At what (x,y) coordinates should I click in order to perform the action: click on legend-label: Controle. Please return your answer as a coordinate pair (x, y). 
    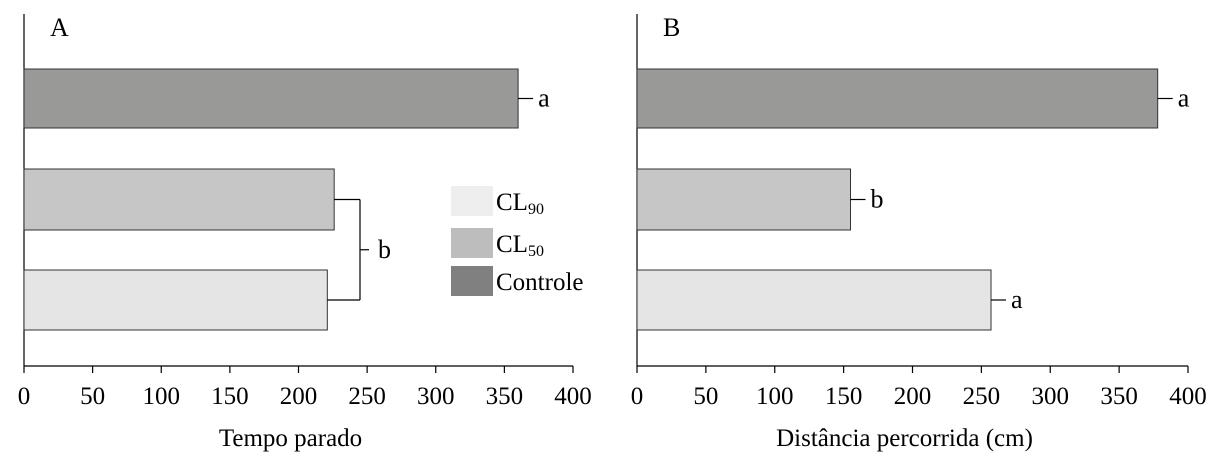
    Looking at the image, I should click on (540, 282).